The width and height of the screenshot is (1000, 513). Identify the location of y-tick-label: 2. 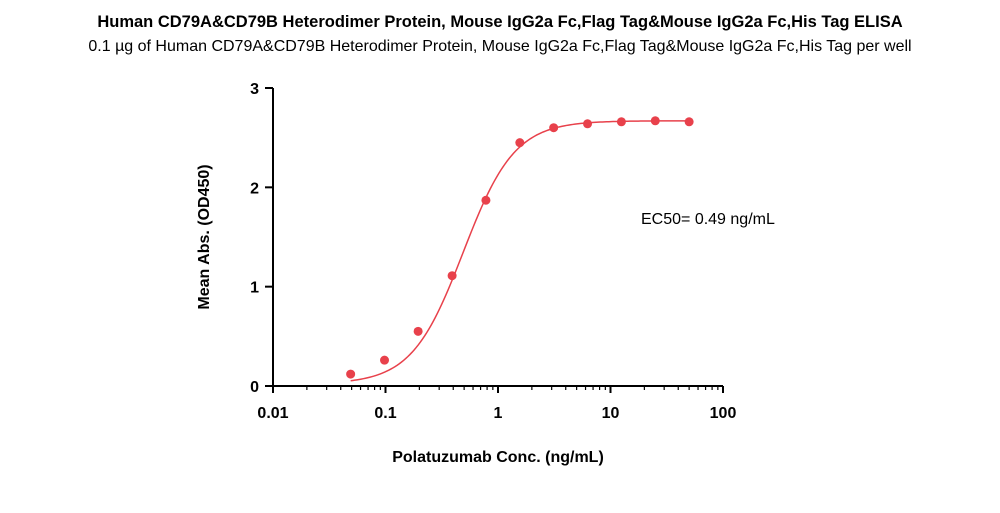
(254, 188).